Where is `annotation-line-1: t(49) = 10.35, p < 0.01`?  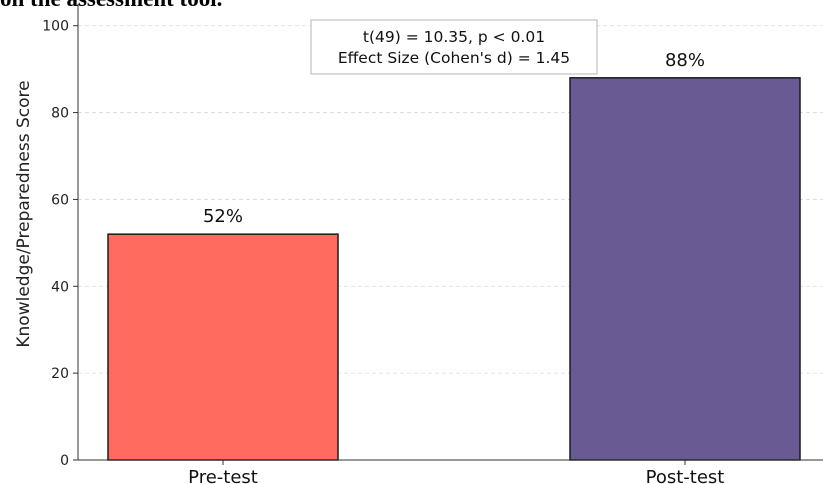 annotation-line-1: t(49) = 10.35, p < 0.01 is located at coordinates (454, 37).